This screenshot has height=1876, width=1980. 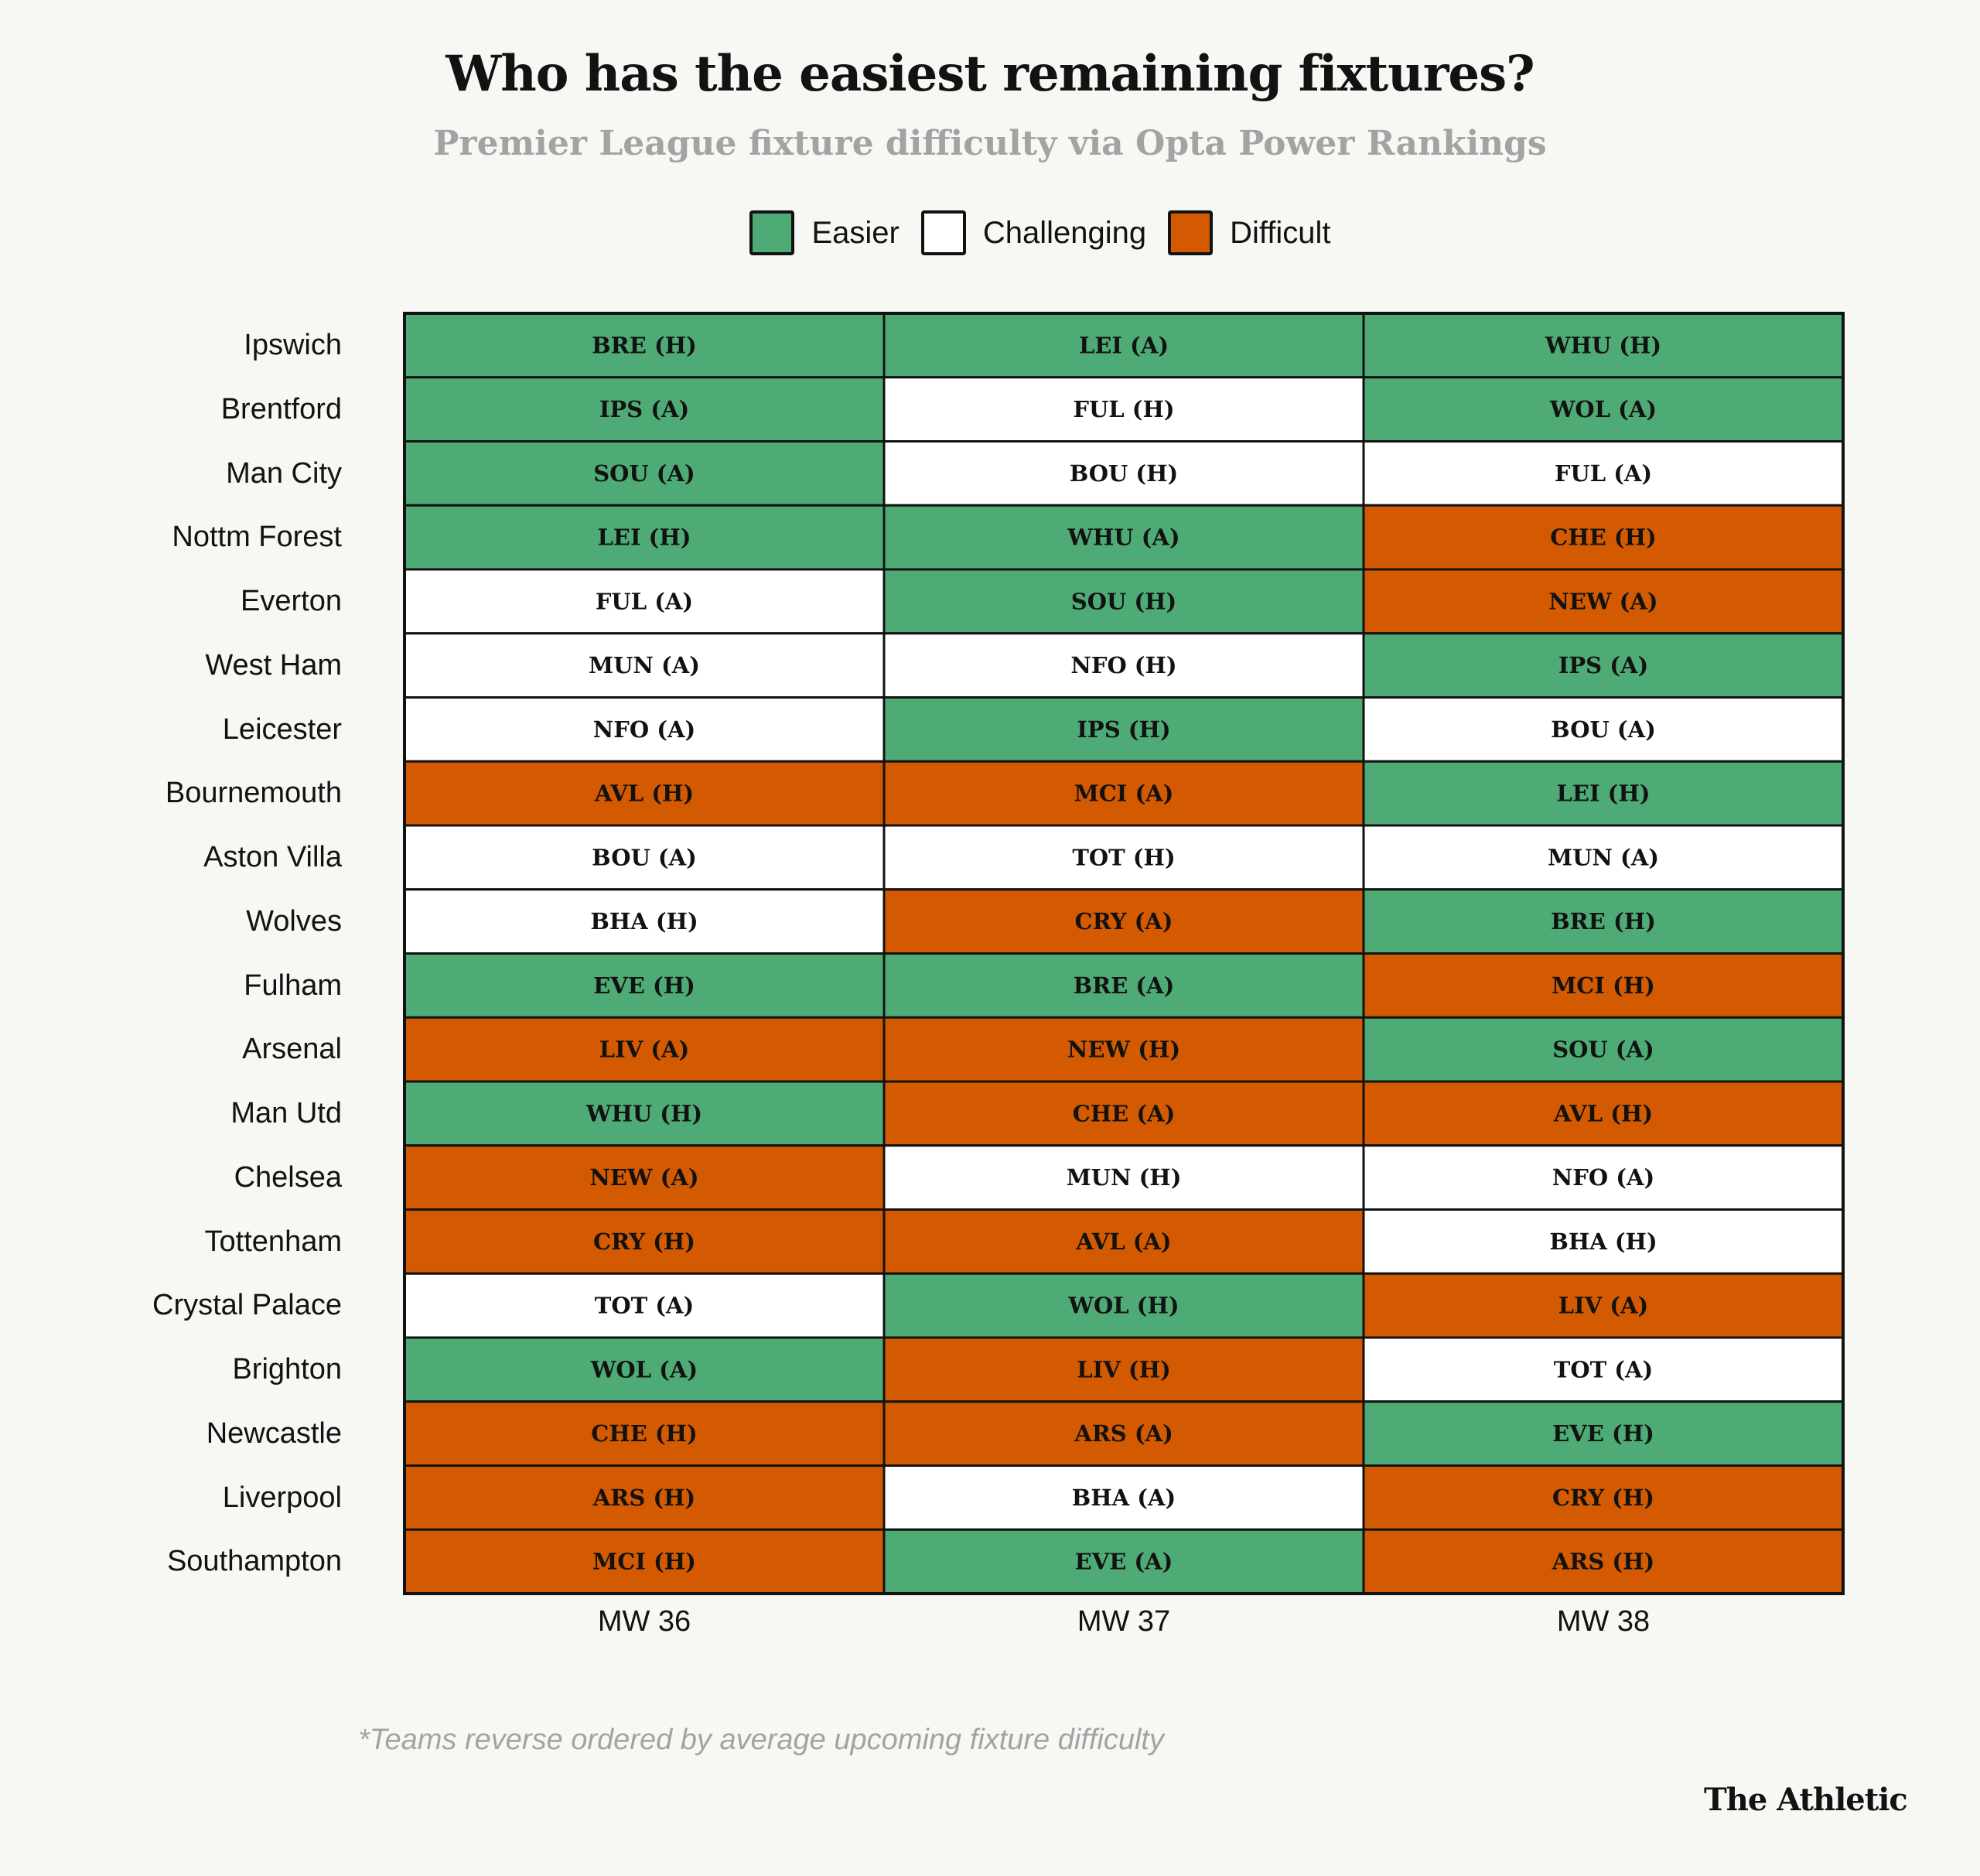 I want to click on fixture-label: IPS (H), so click(x=1123, y=729).